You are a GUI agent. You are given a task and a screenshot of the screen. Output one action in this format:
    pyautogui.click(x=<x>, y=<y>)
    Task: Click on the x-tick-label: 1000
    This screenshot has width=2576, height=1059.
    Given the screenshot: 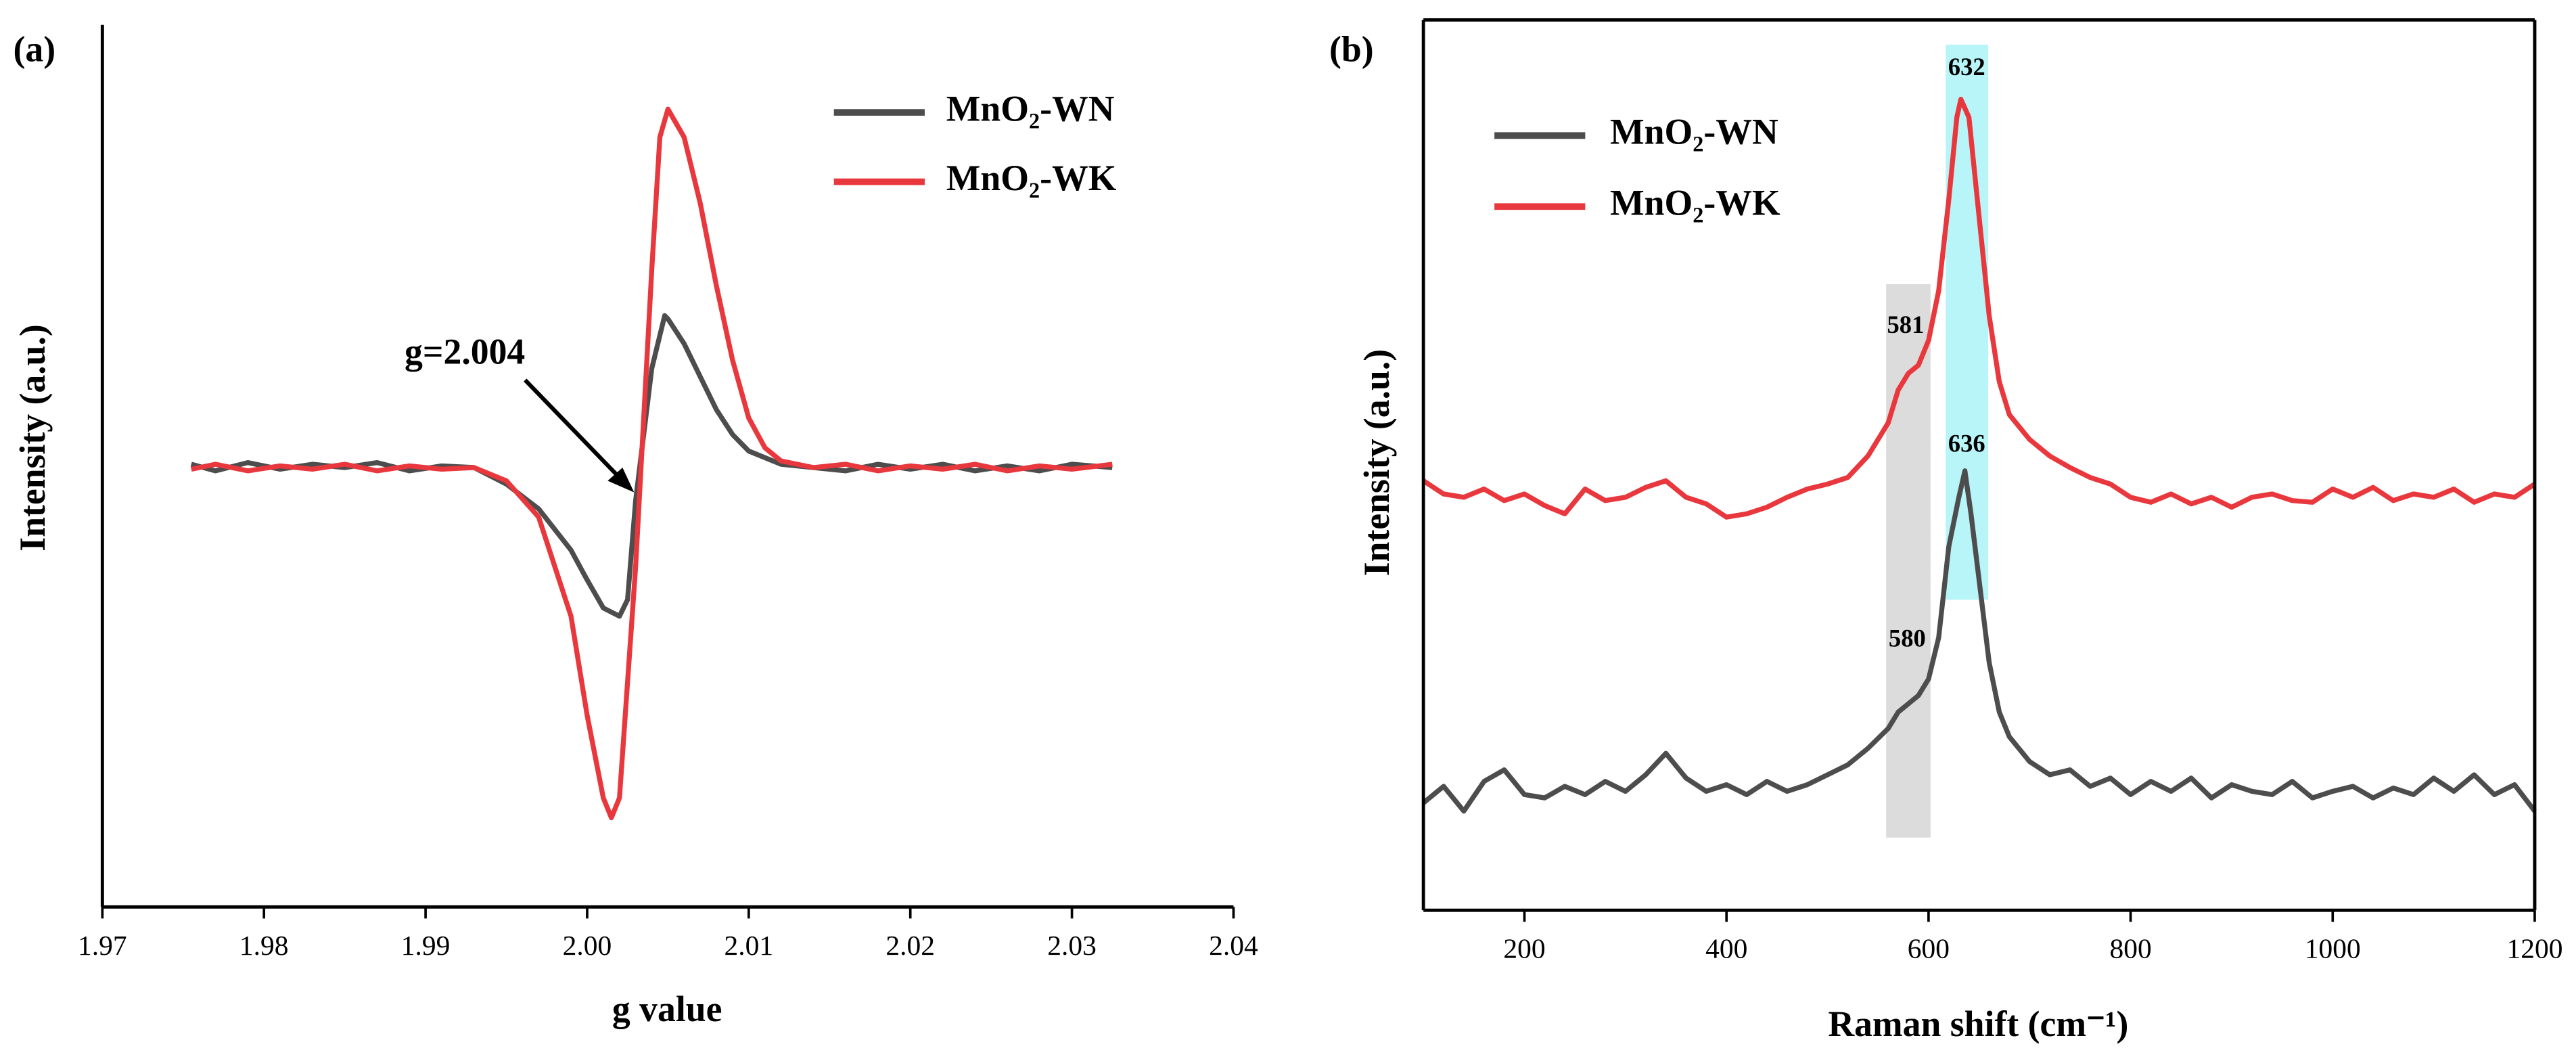 What is the action you would take?
    pyautogui.click(x=2333, y=948)
    